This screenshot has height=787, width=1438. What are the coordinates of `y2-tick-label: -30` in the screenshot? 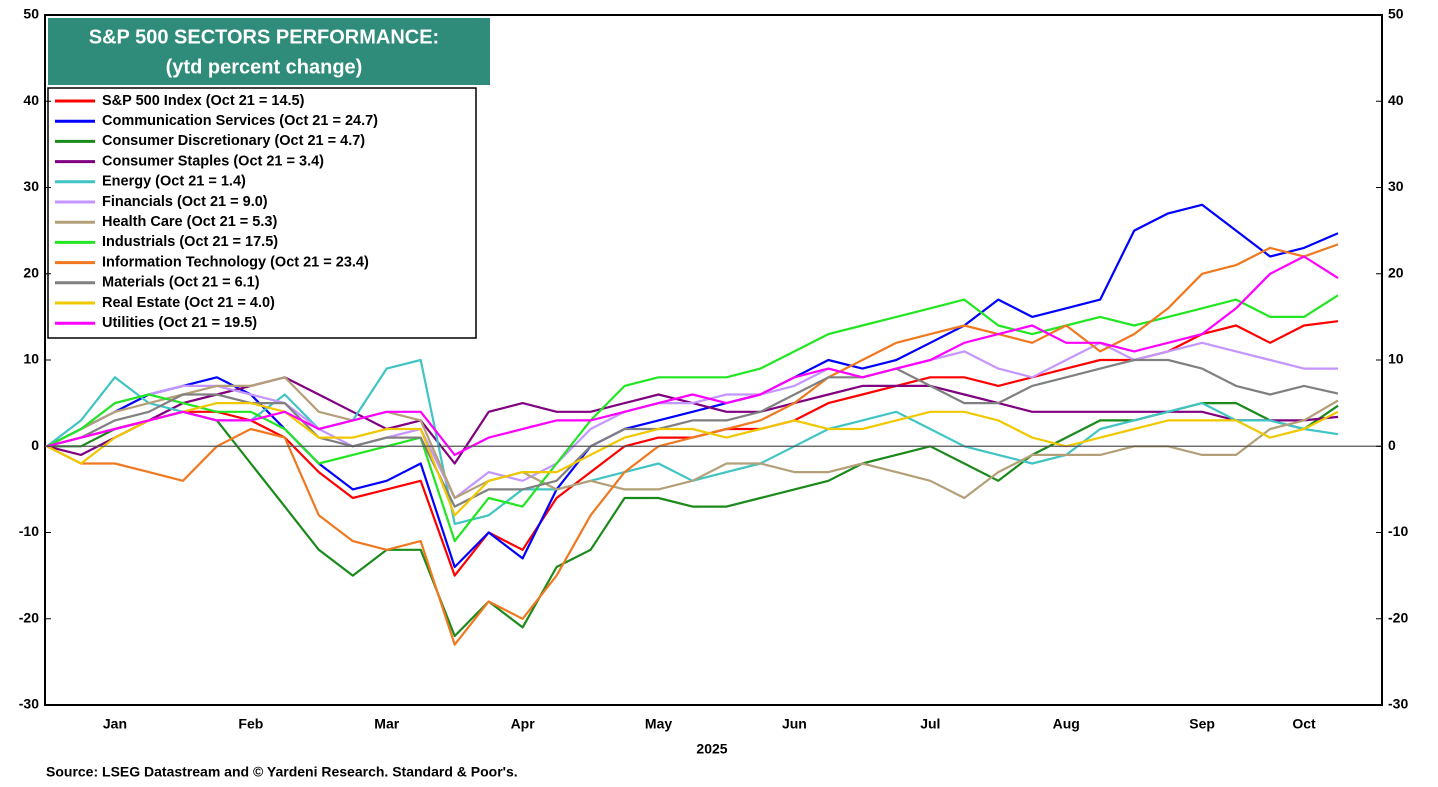 It's located at (1398, 704).